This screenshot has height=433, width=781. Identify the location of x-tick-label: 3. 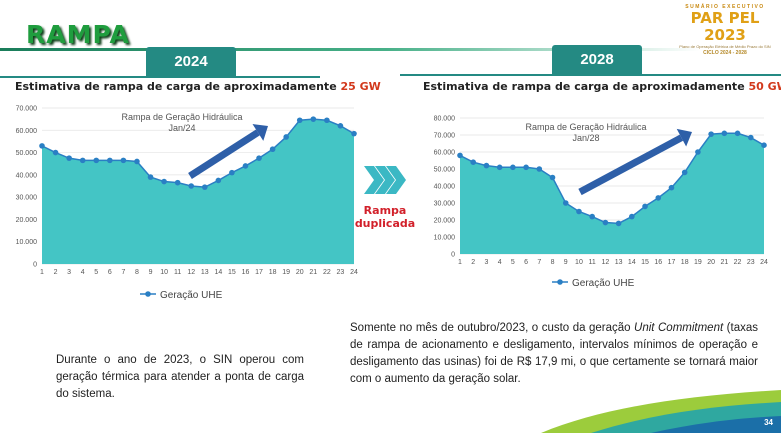
(486, 262).